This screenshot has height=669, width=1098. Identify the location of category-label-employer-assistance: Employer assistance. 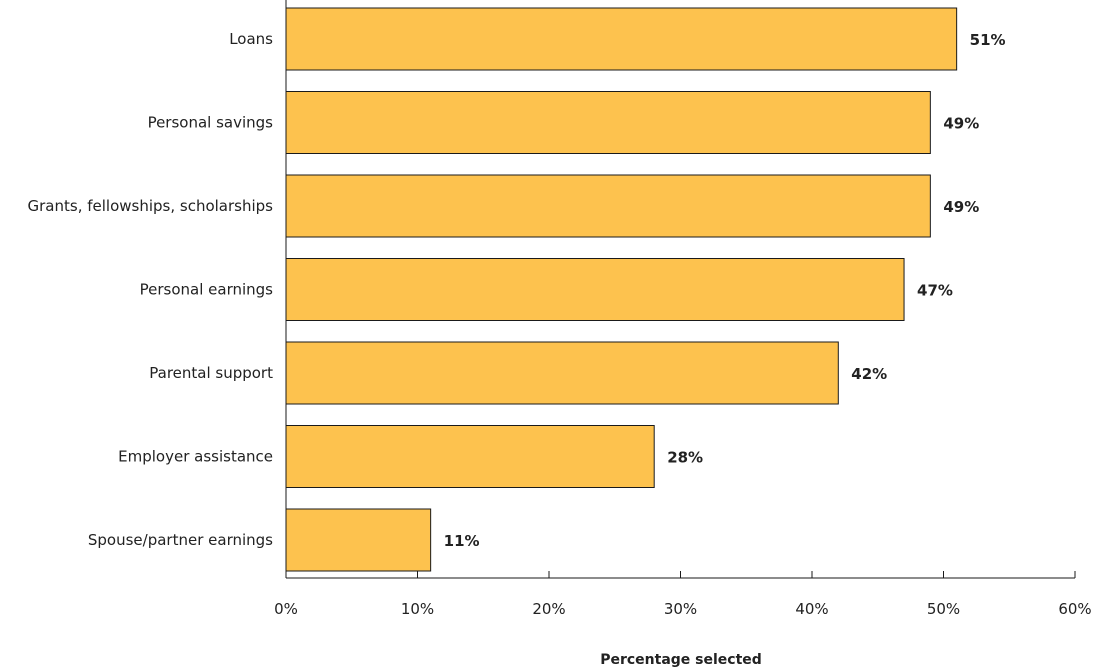
(195, 457).